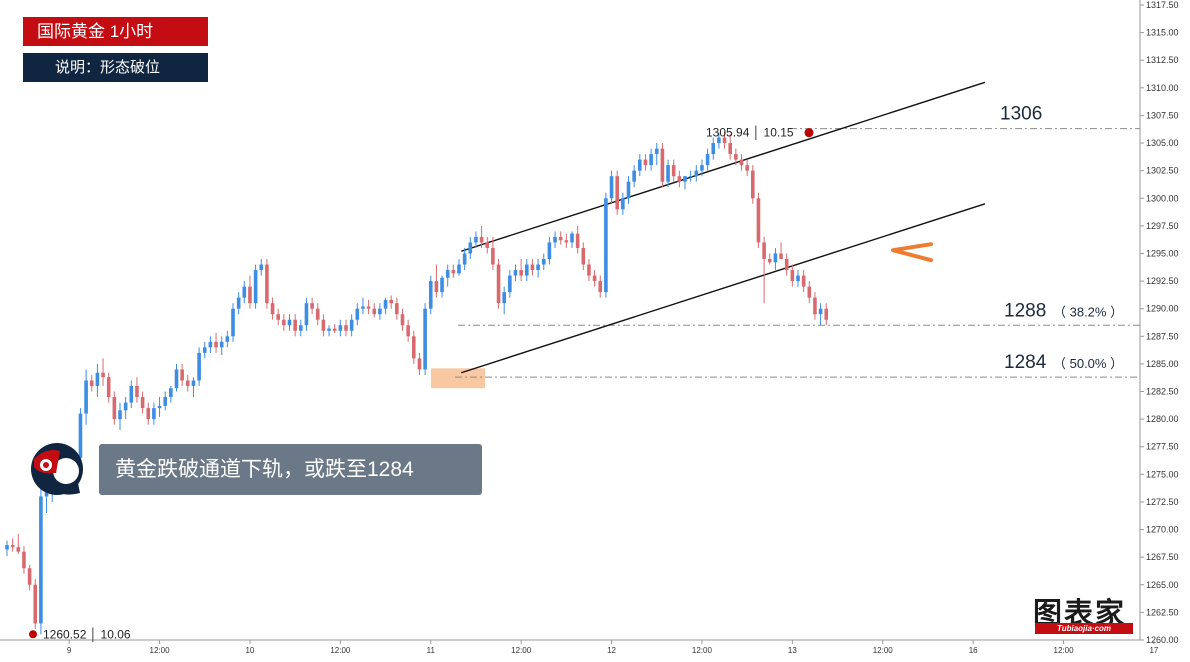  What do you see at coordinates (723, 166) in the screenshot?
I see `channel-upper-line` at bounding box center [723, 166].